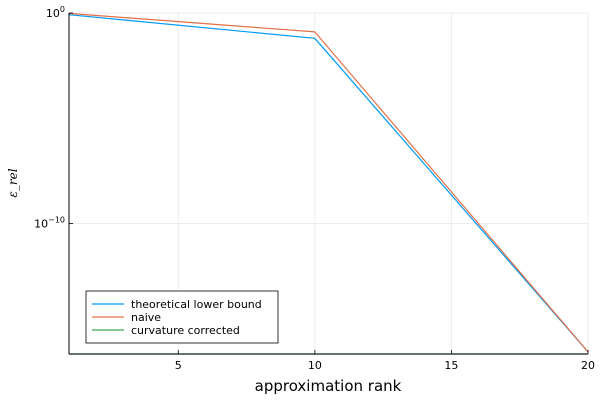  What do you see at coordinates (328, 386) in the screenshot?
I see `x-axis-title: approximation rank` at bounding box center [328, 386].